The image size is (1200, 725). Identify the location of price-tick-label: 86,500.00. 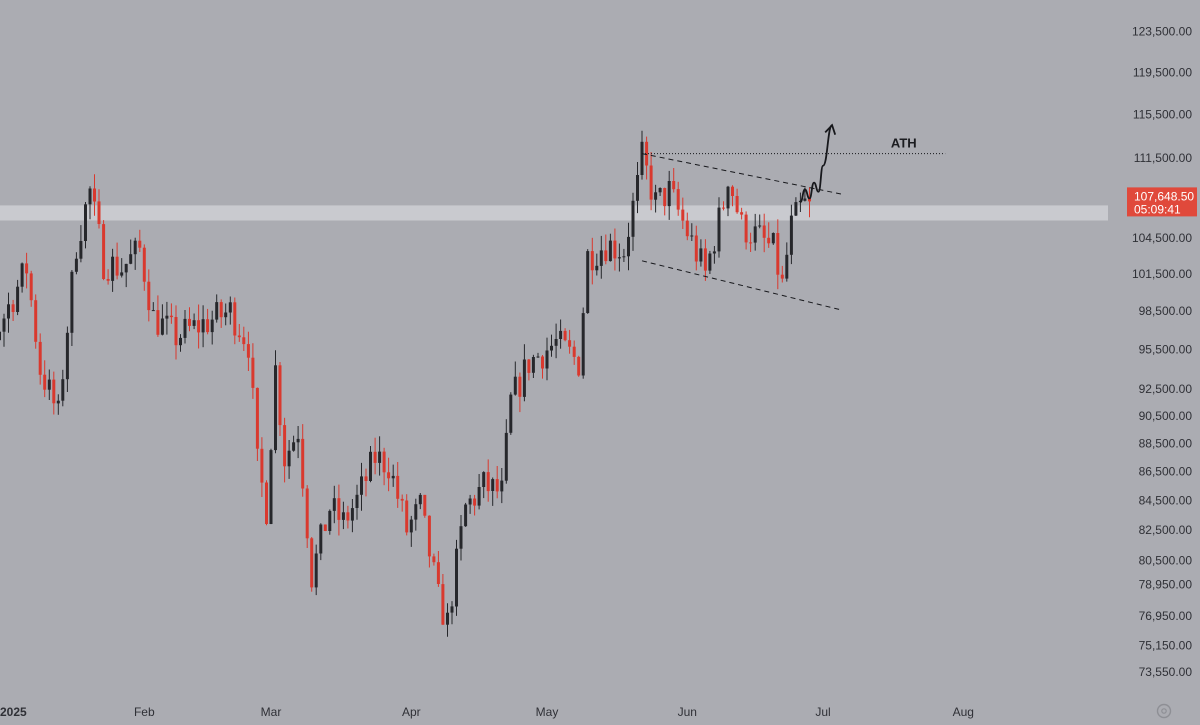
(1166, 472).